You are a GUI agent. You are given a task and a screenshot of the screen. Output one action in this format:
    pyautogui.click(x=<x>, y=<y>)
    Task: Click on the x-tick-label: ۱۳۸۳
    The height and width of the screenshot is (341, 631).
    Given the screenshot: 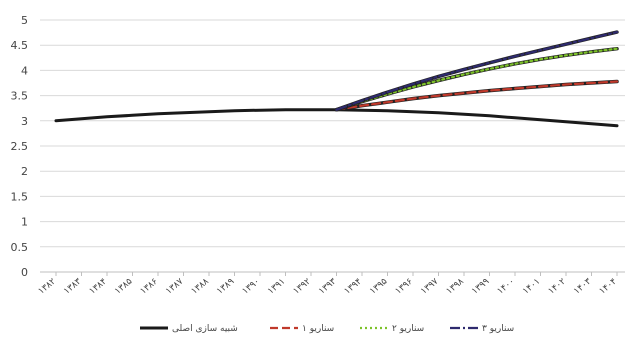 What is the action you would take?
    pyautogui.click(x=72, y=287)
    